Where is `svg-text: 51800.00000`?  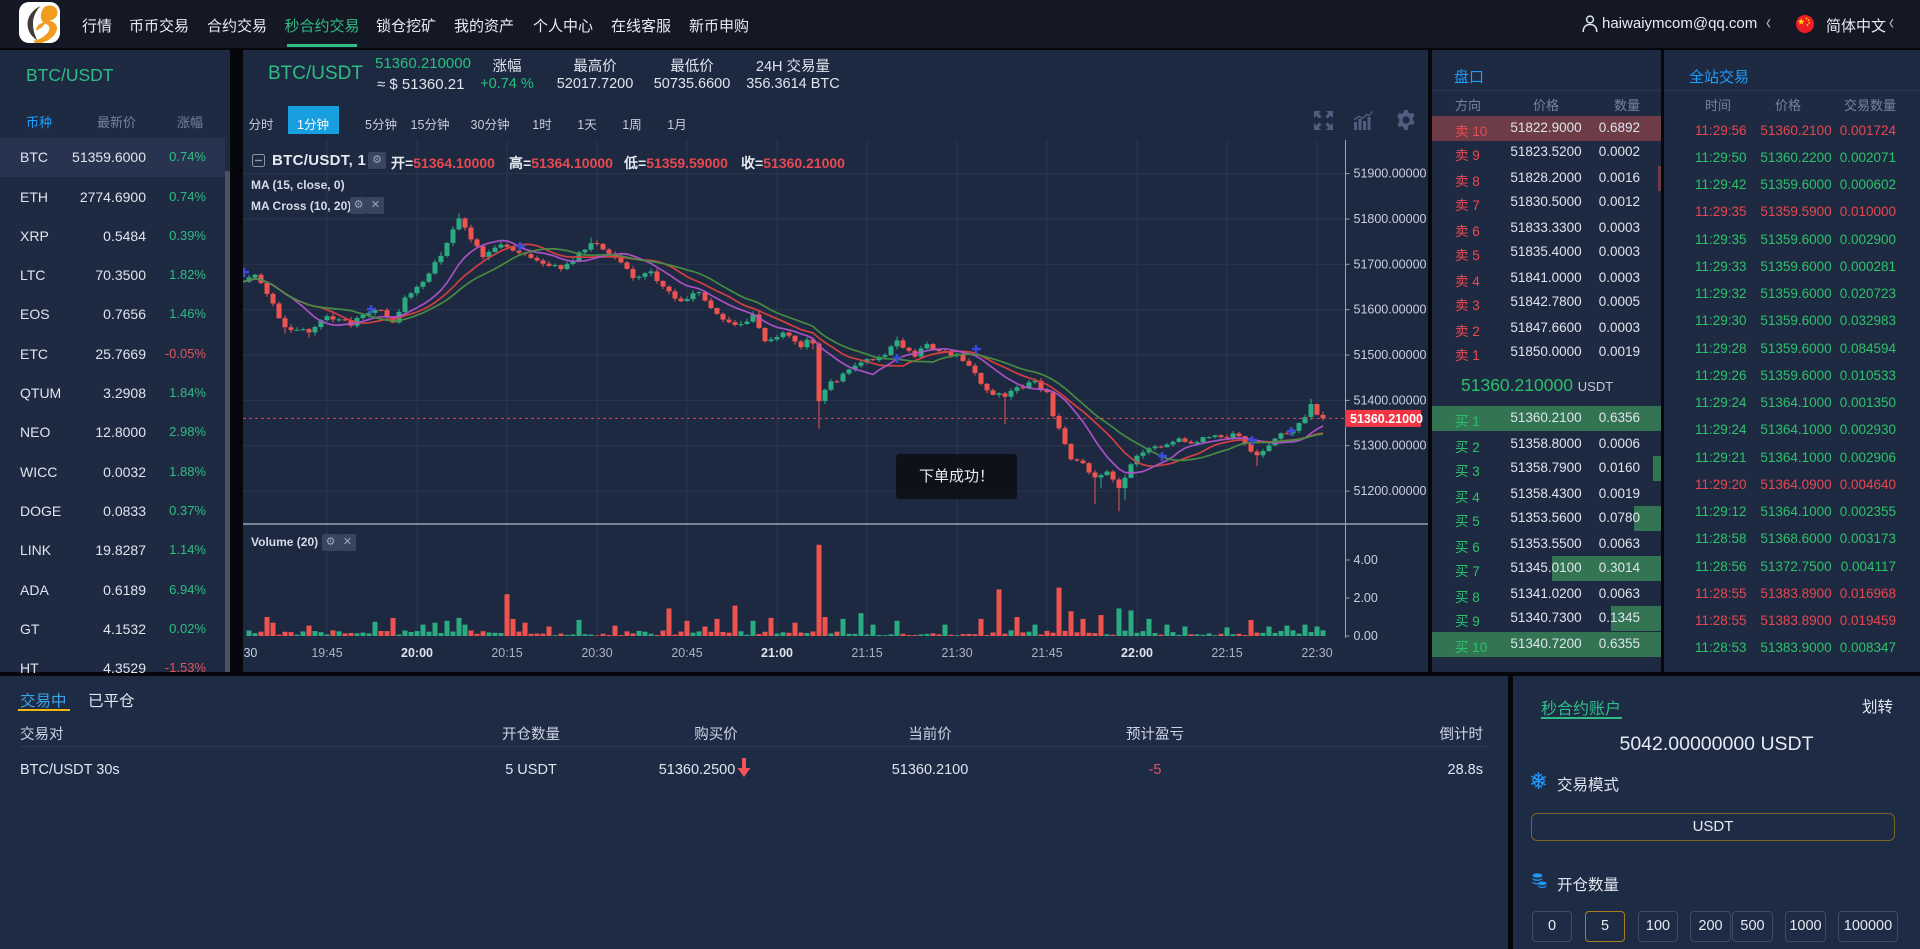
svg-text: 51800.00000 is located at coordinates (1390, 219).